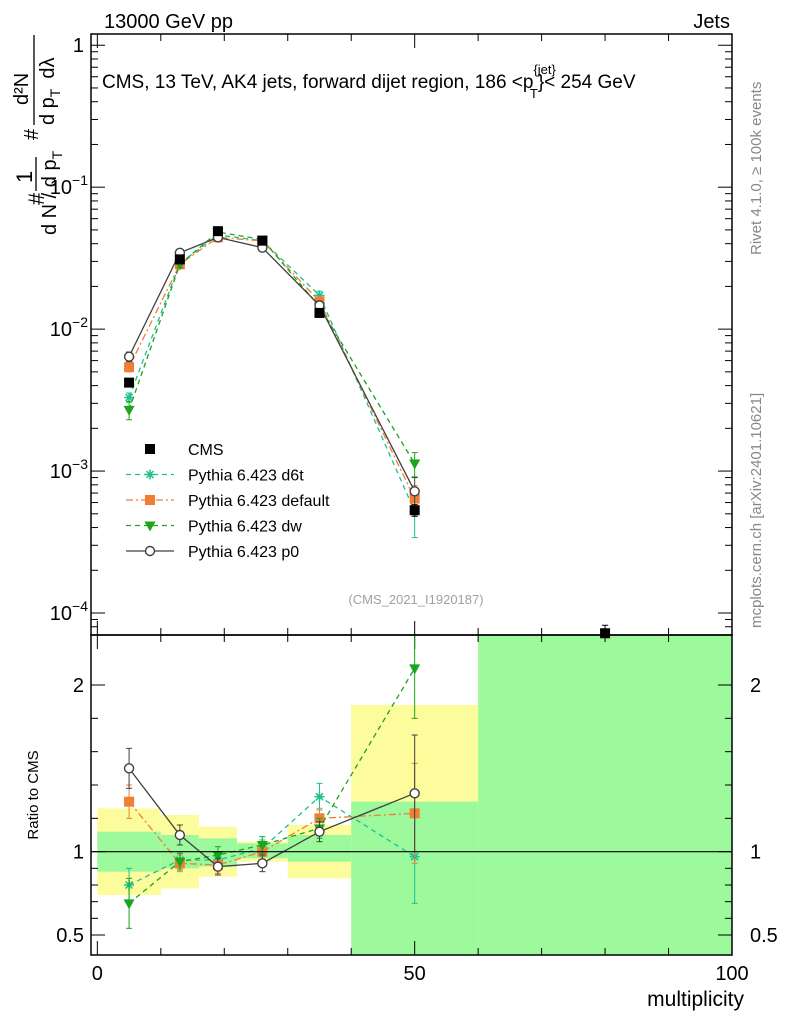 This screenshot has width=786, height=1024. I want to click on ratio-line-dw, so click(272, 786).